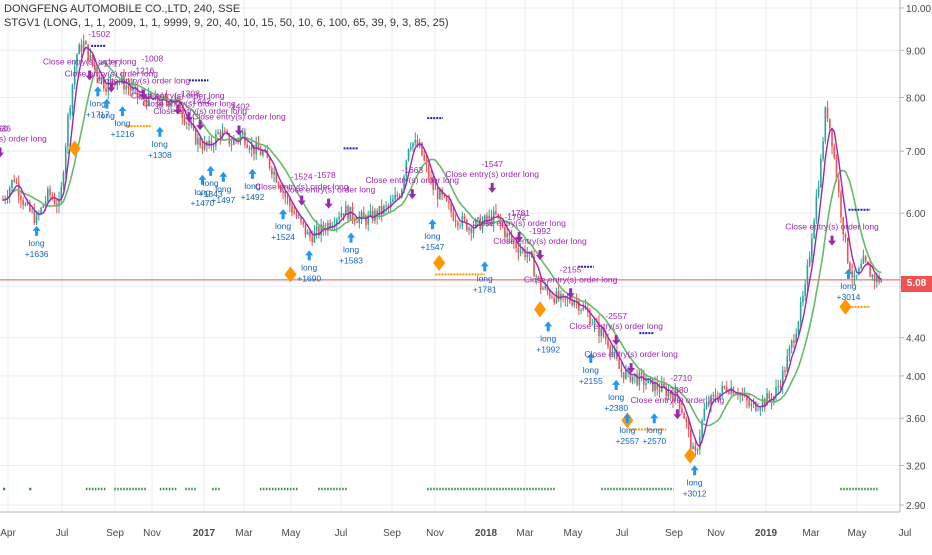  Describe the element at coordinates (525, 533) in the screenshot. I see `x-tick-label: Mar` at that location.